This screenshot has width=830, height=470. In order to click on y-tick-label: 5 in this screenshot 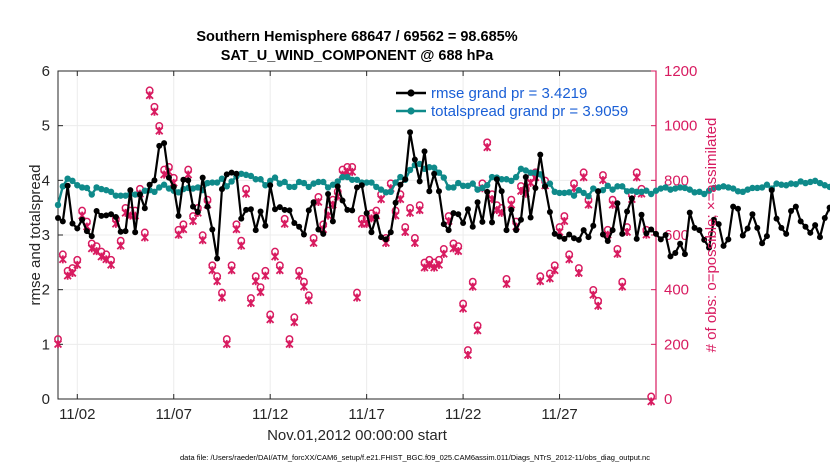, I will do `click(46, 126)`.